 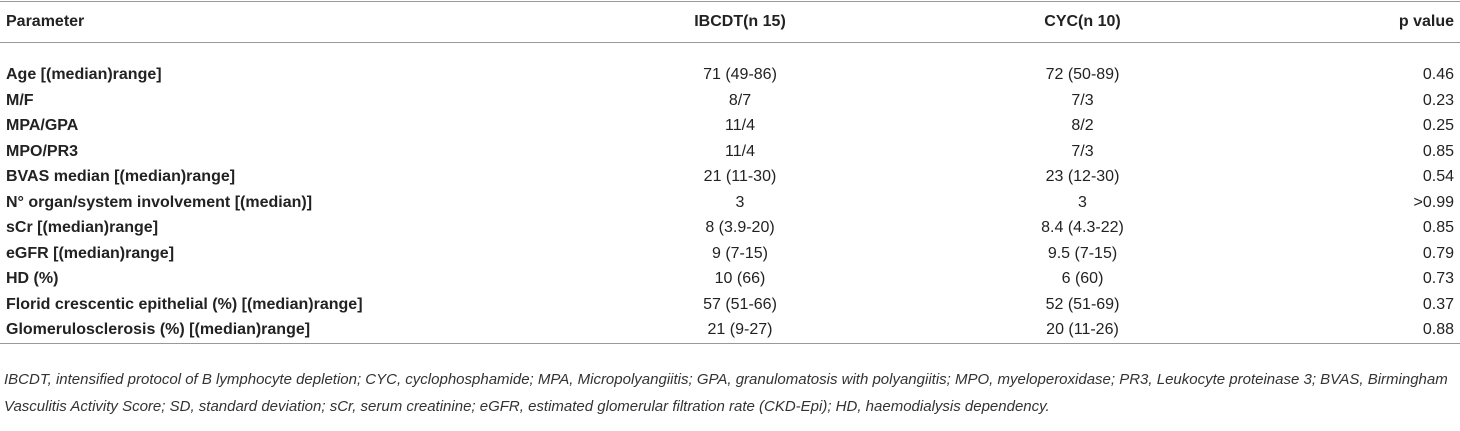 I want to click on header-cell: Parameter, so click(x=45, y=21).